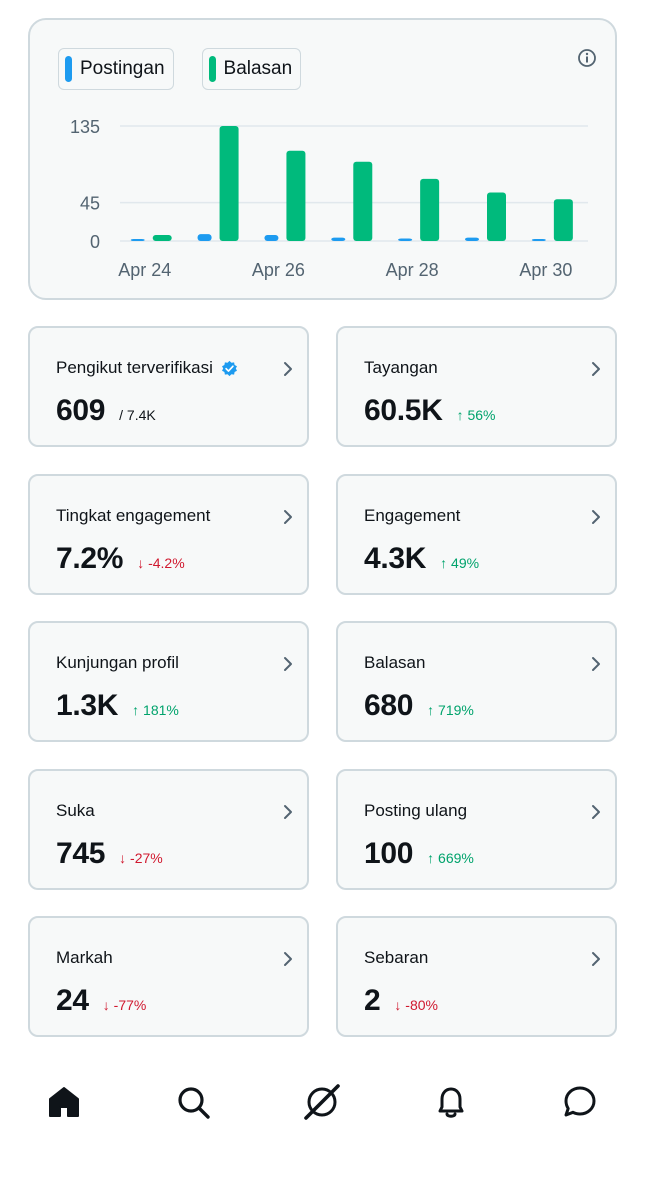 The height and width of the screenshot is (1200, 645). Describe the element at coordinates (168, 386) in the screenshot. I see `stat-card: Pengikut terverifikasi 609 / 7.4K` at that location.